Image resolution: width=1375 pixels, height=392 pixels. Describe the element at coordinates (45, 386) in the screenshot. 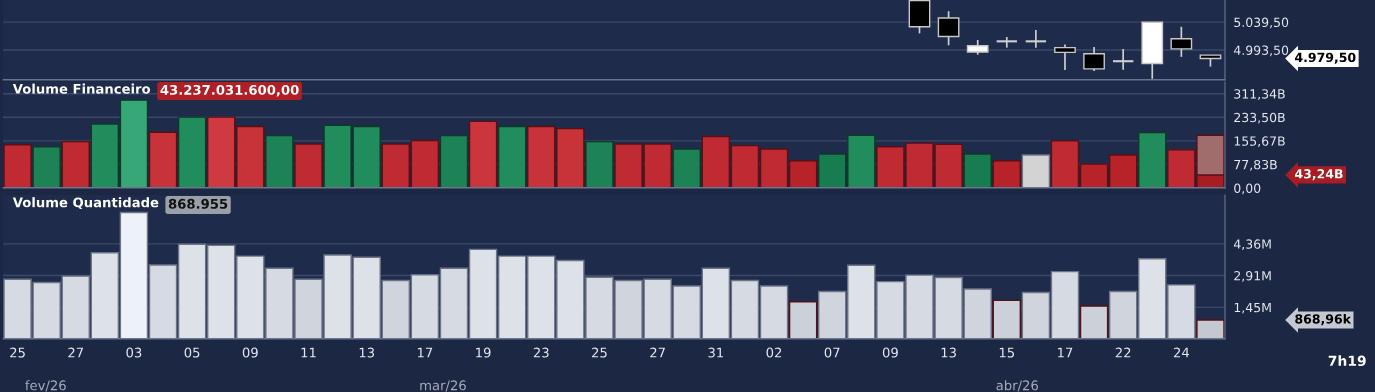

I see `text: fev/26` at that location.